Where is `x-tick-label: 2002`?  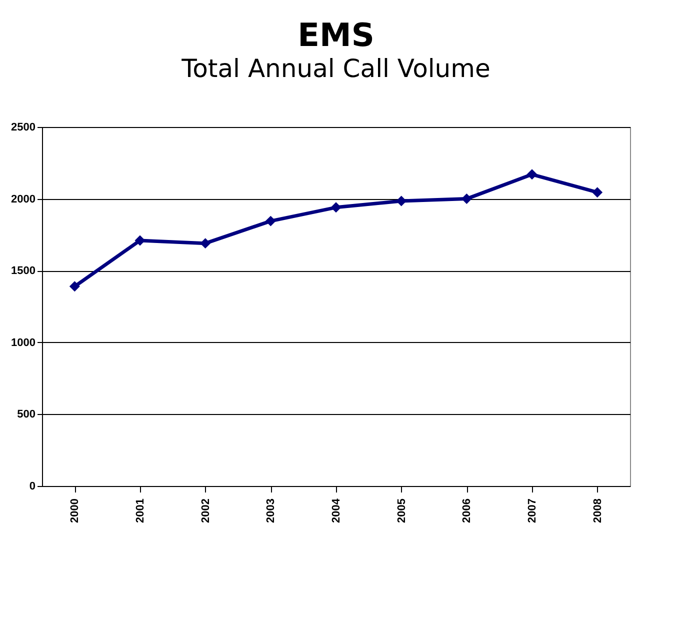 x-tick-label: 2002 is located at coordinates (206, 510).